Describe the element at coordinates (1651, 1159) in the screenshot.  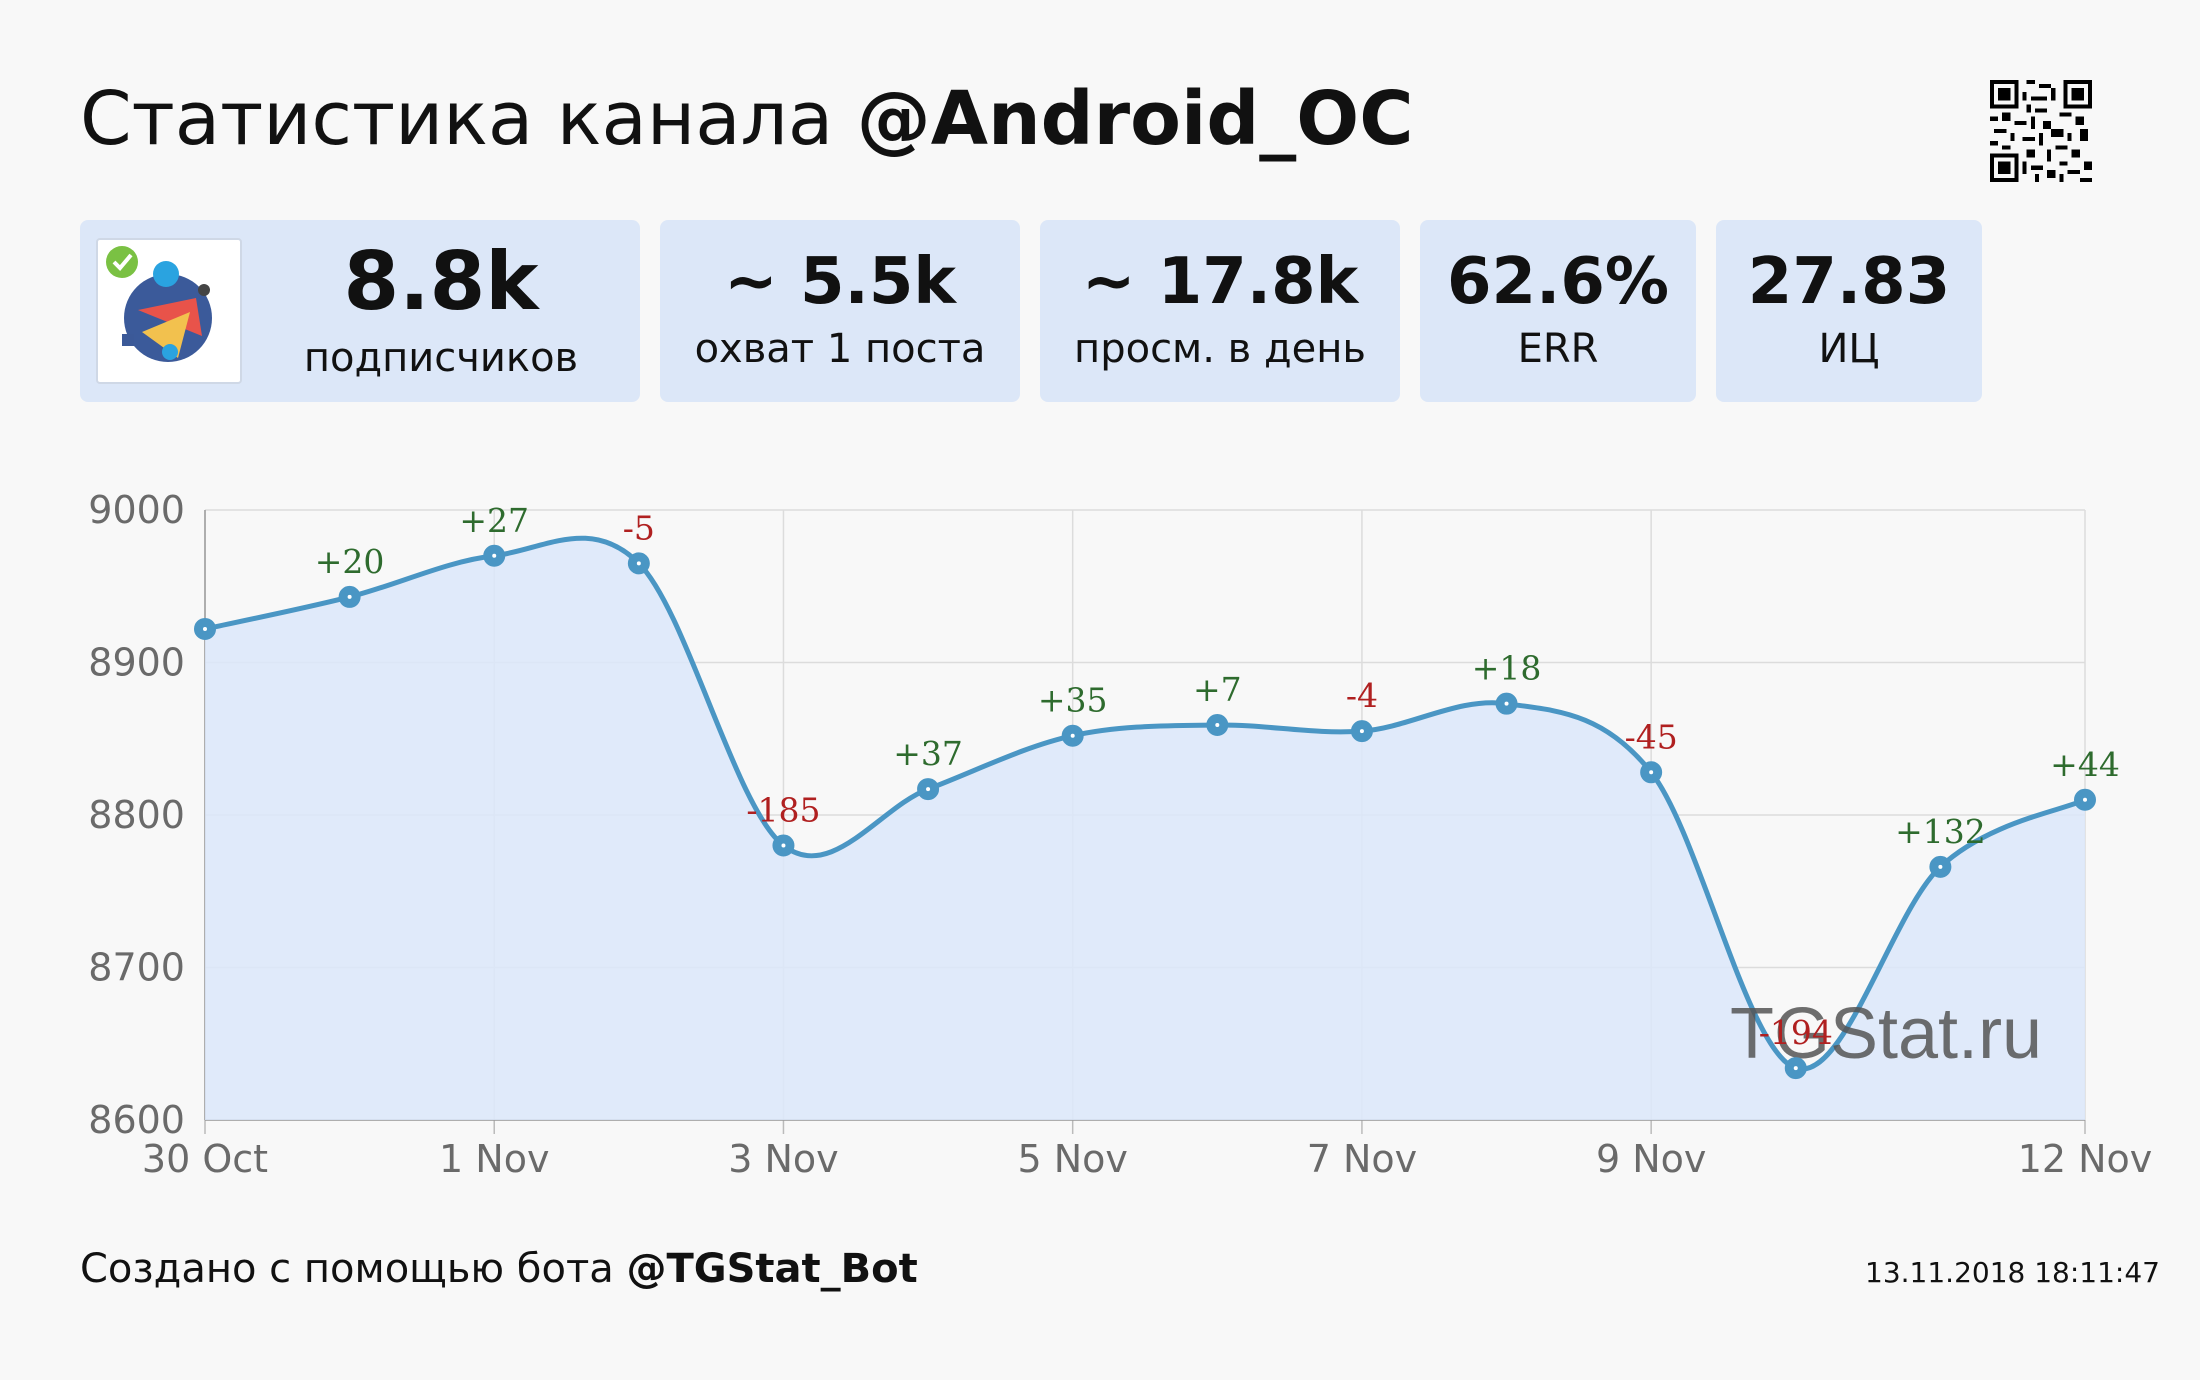
I see `x-tick-label: 9 Nov` at that location.